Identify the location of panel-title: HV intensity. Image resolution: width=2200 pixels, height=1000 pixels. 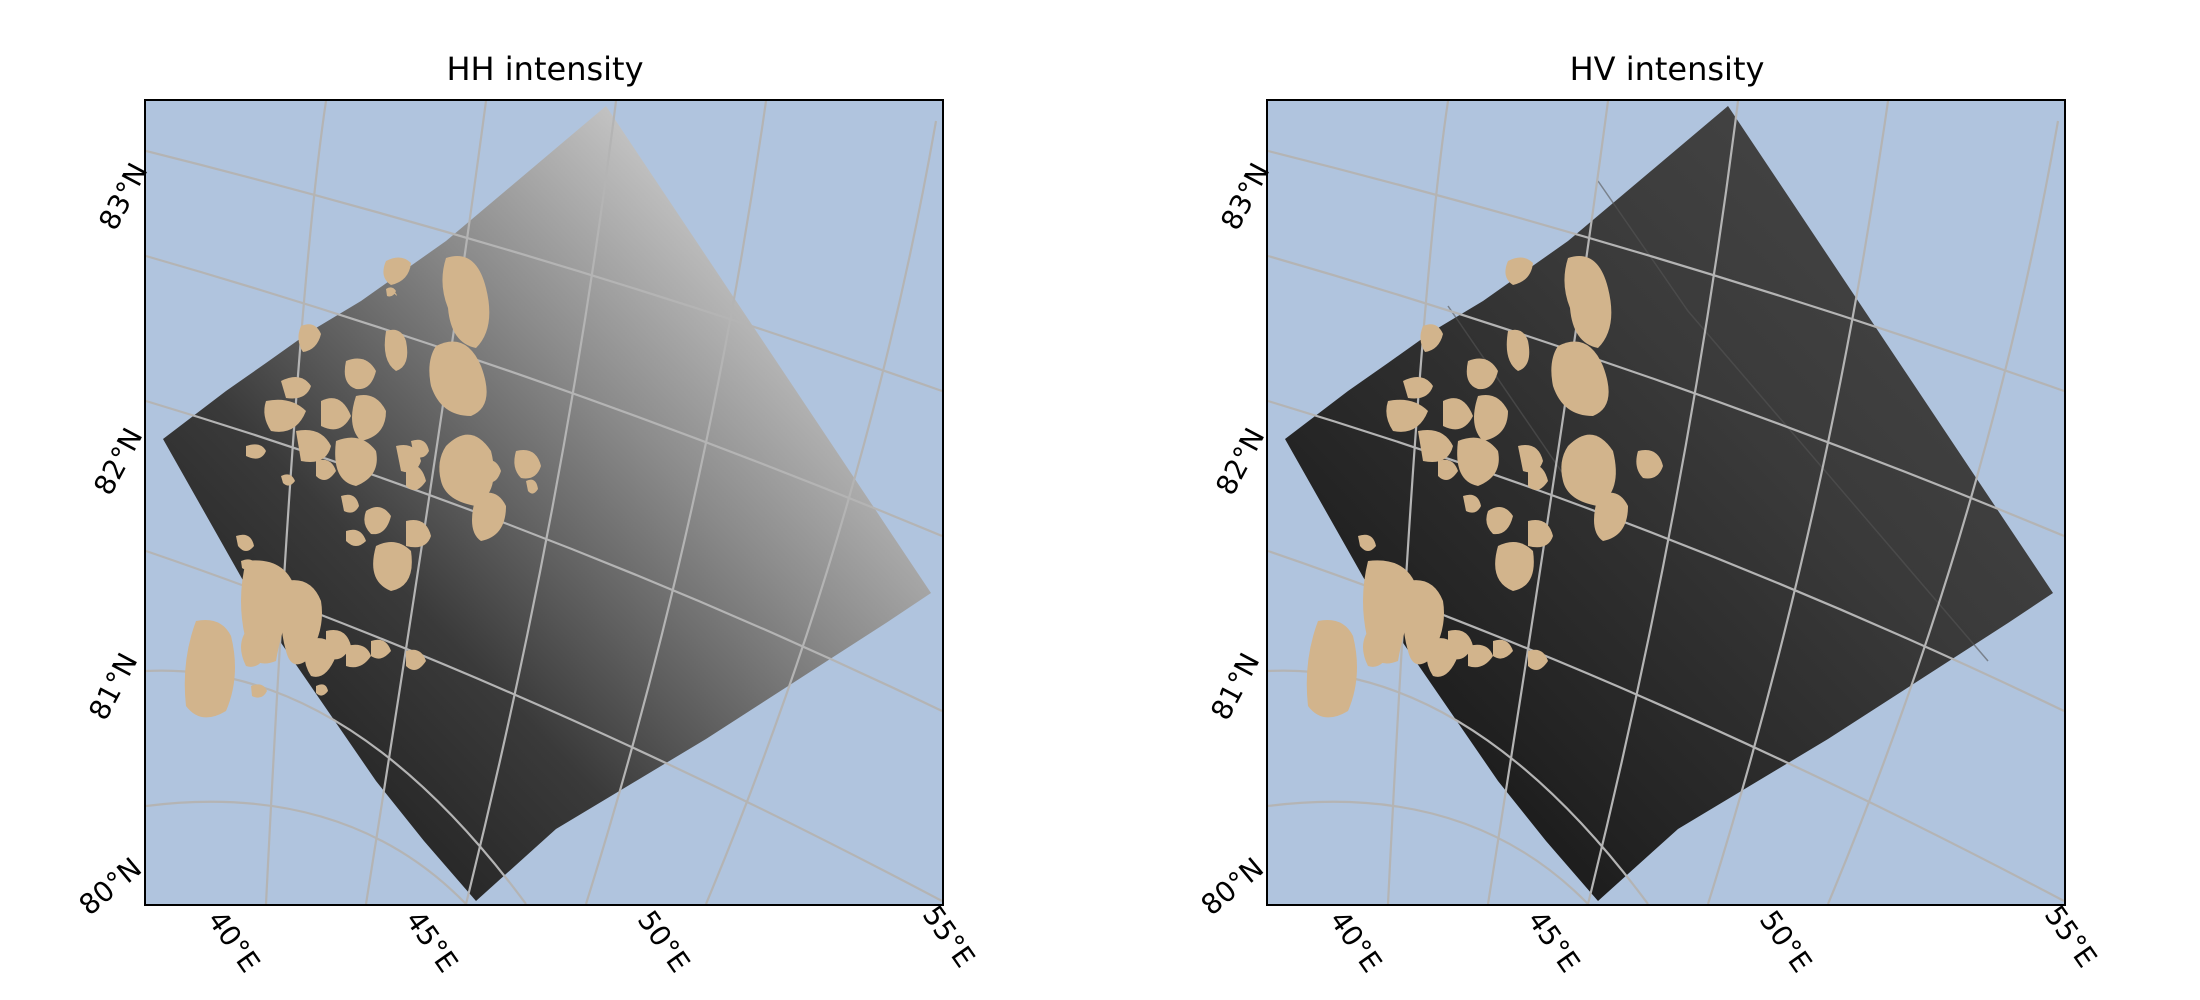
(1667, 69).